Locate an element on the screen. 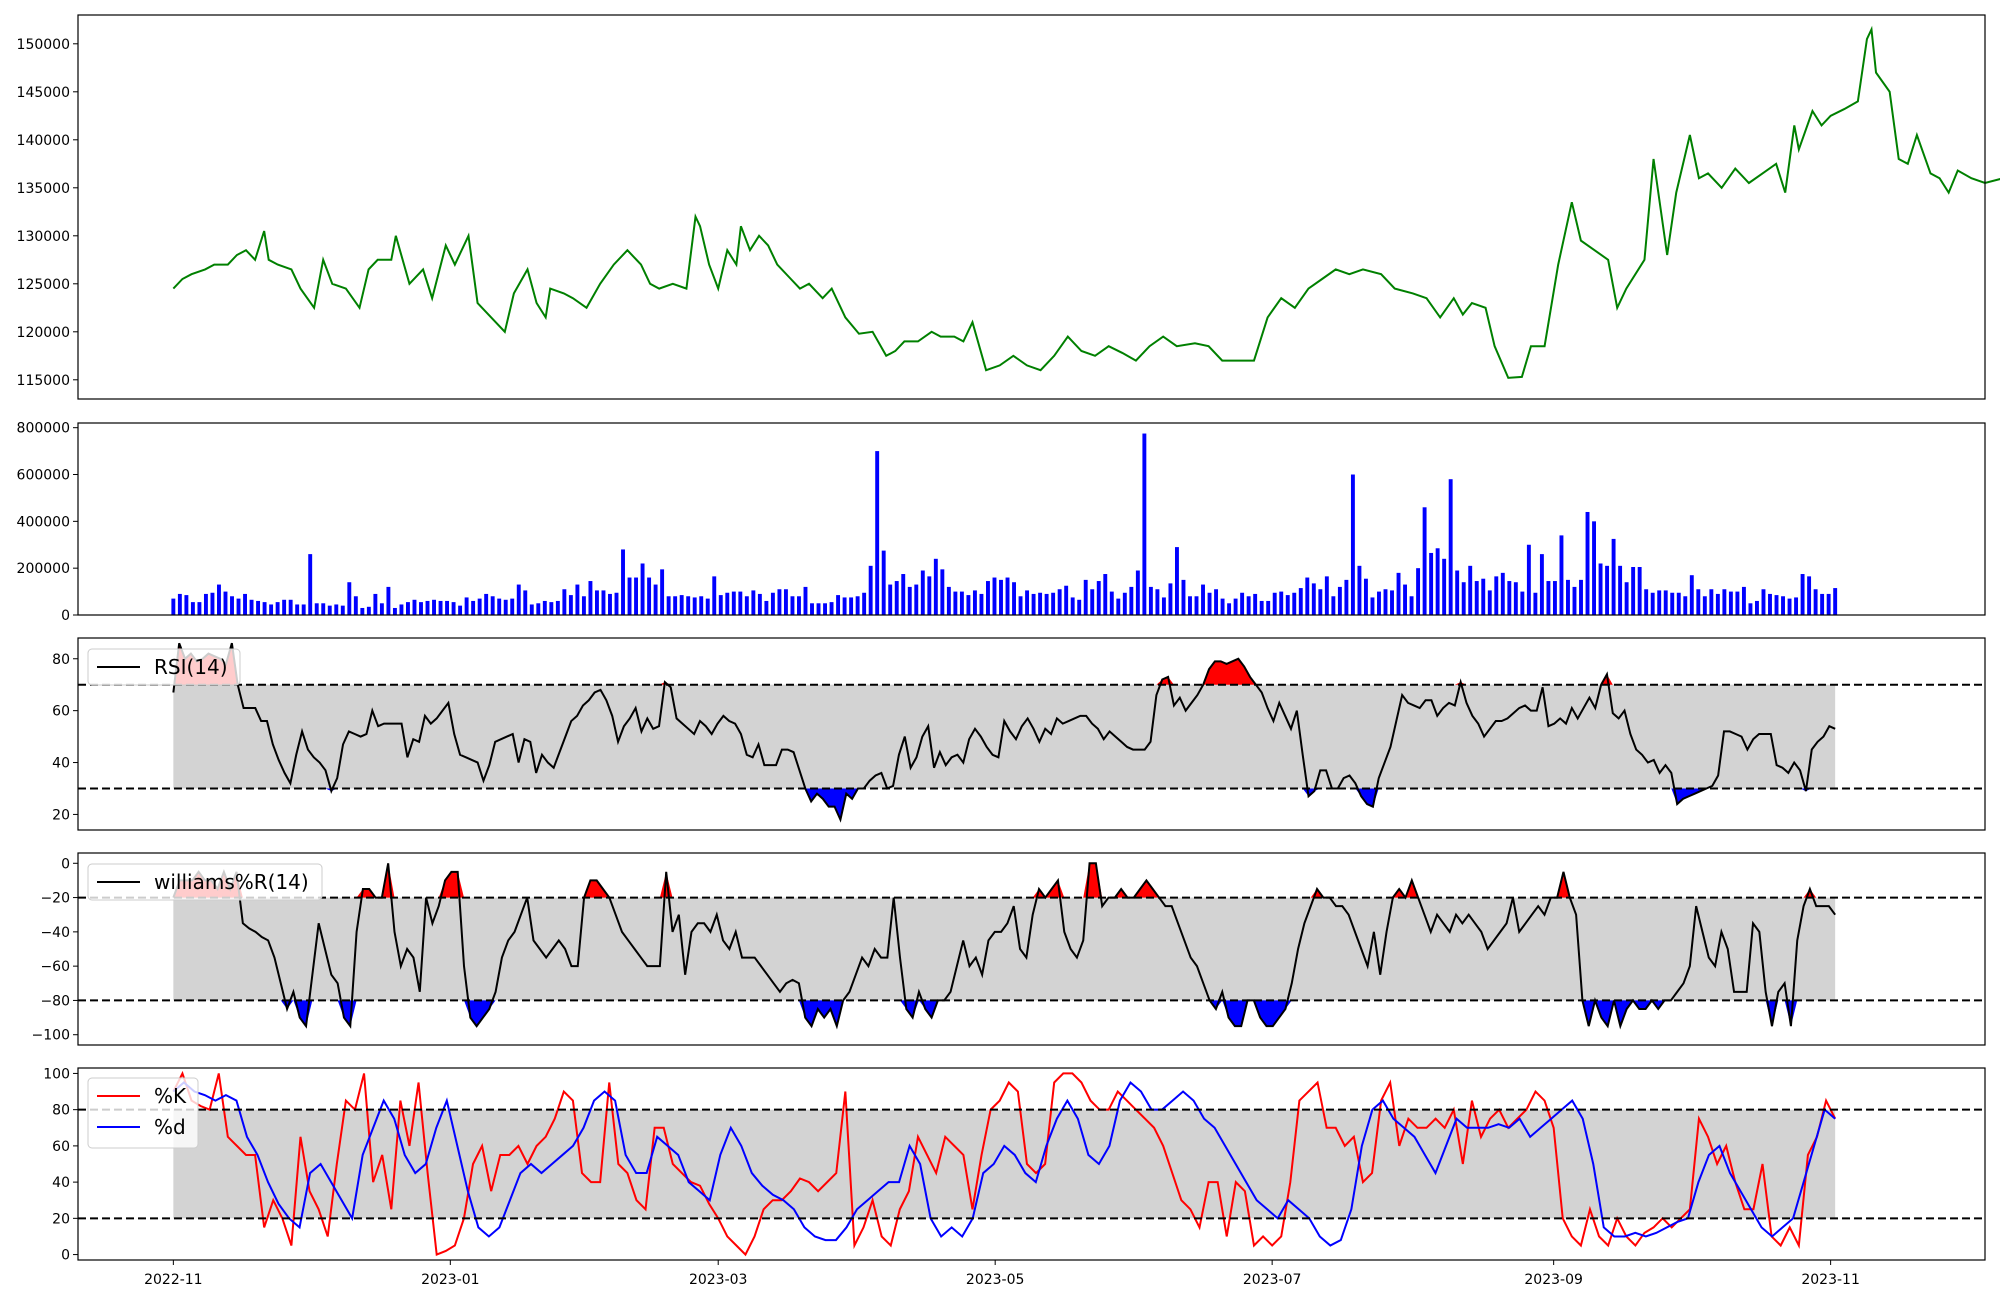 This screenshot has width=2000, height=1300. price-ytick-label: 125000 is located at coordinates (43, 285).